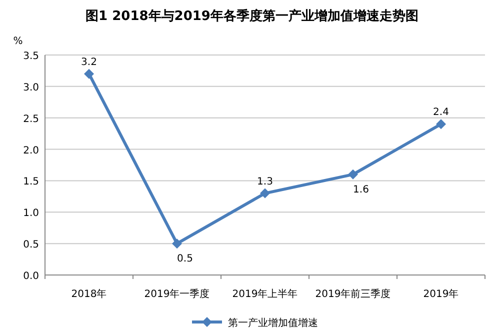  I want to click on y-tick-label: 3.0, so click(31, 88).